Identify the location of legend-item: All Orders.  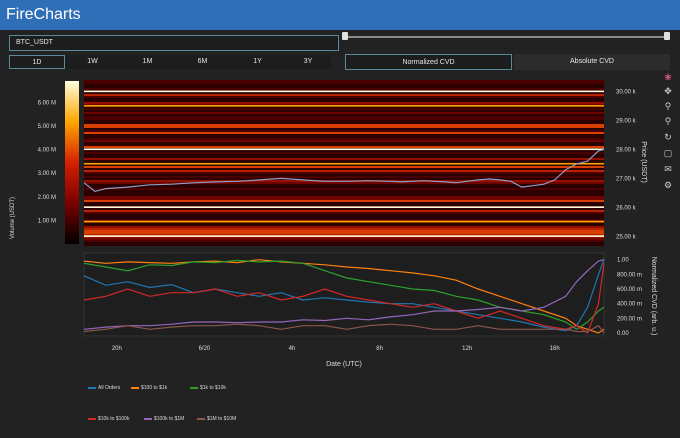
(104, 388).